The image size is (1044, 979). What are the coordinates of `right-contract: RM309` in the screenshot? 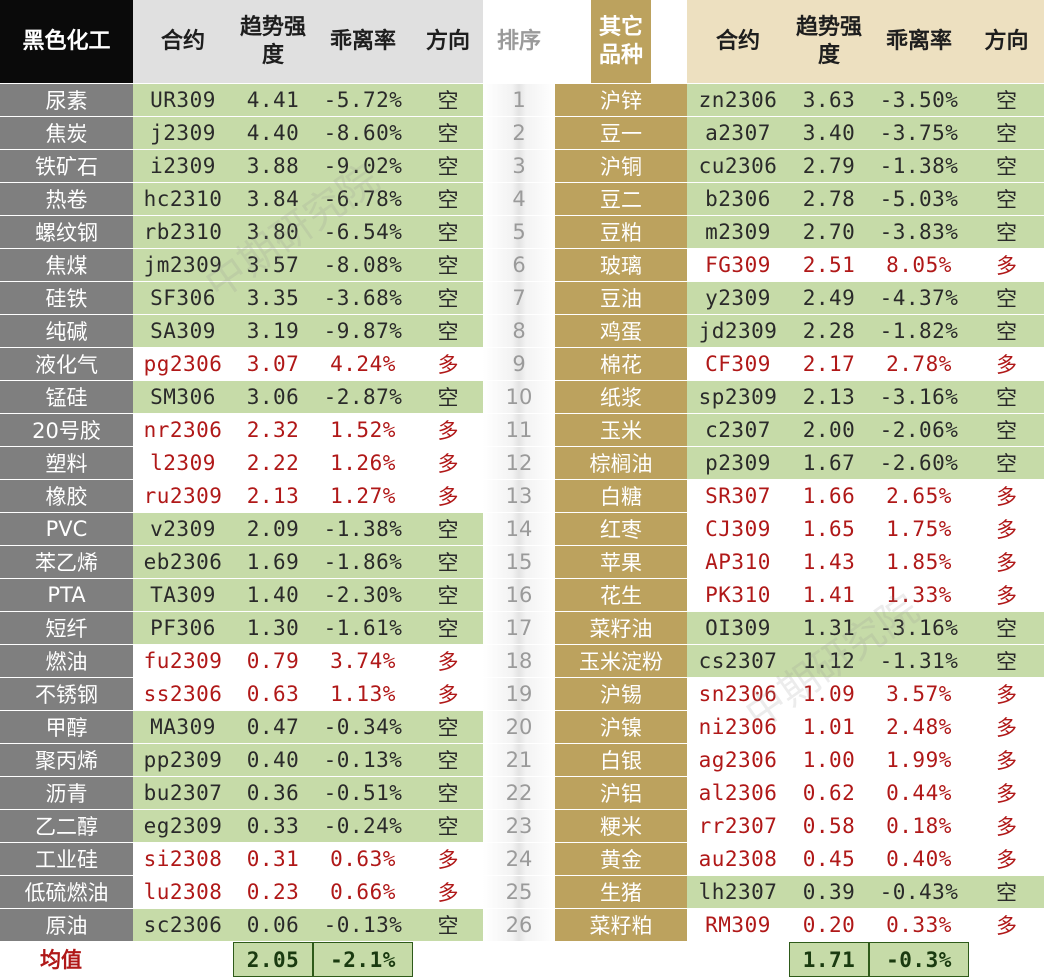 It's located at (738, 925).